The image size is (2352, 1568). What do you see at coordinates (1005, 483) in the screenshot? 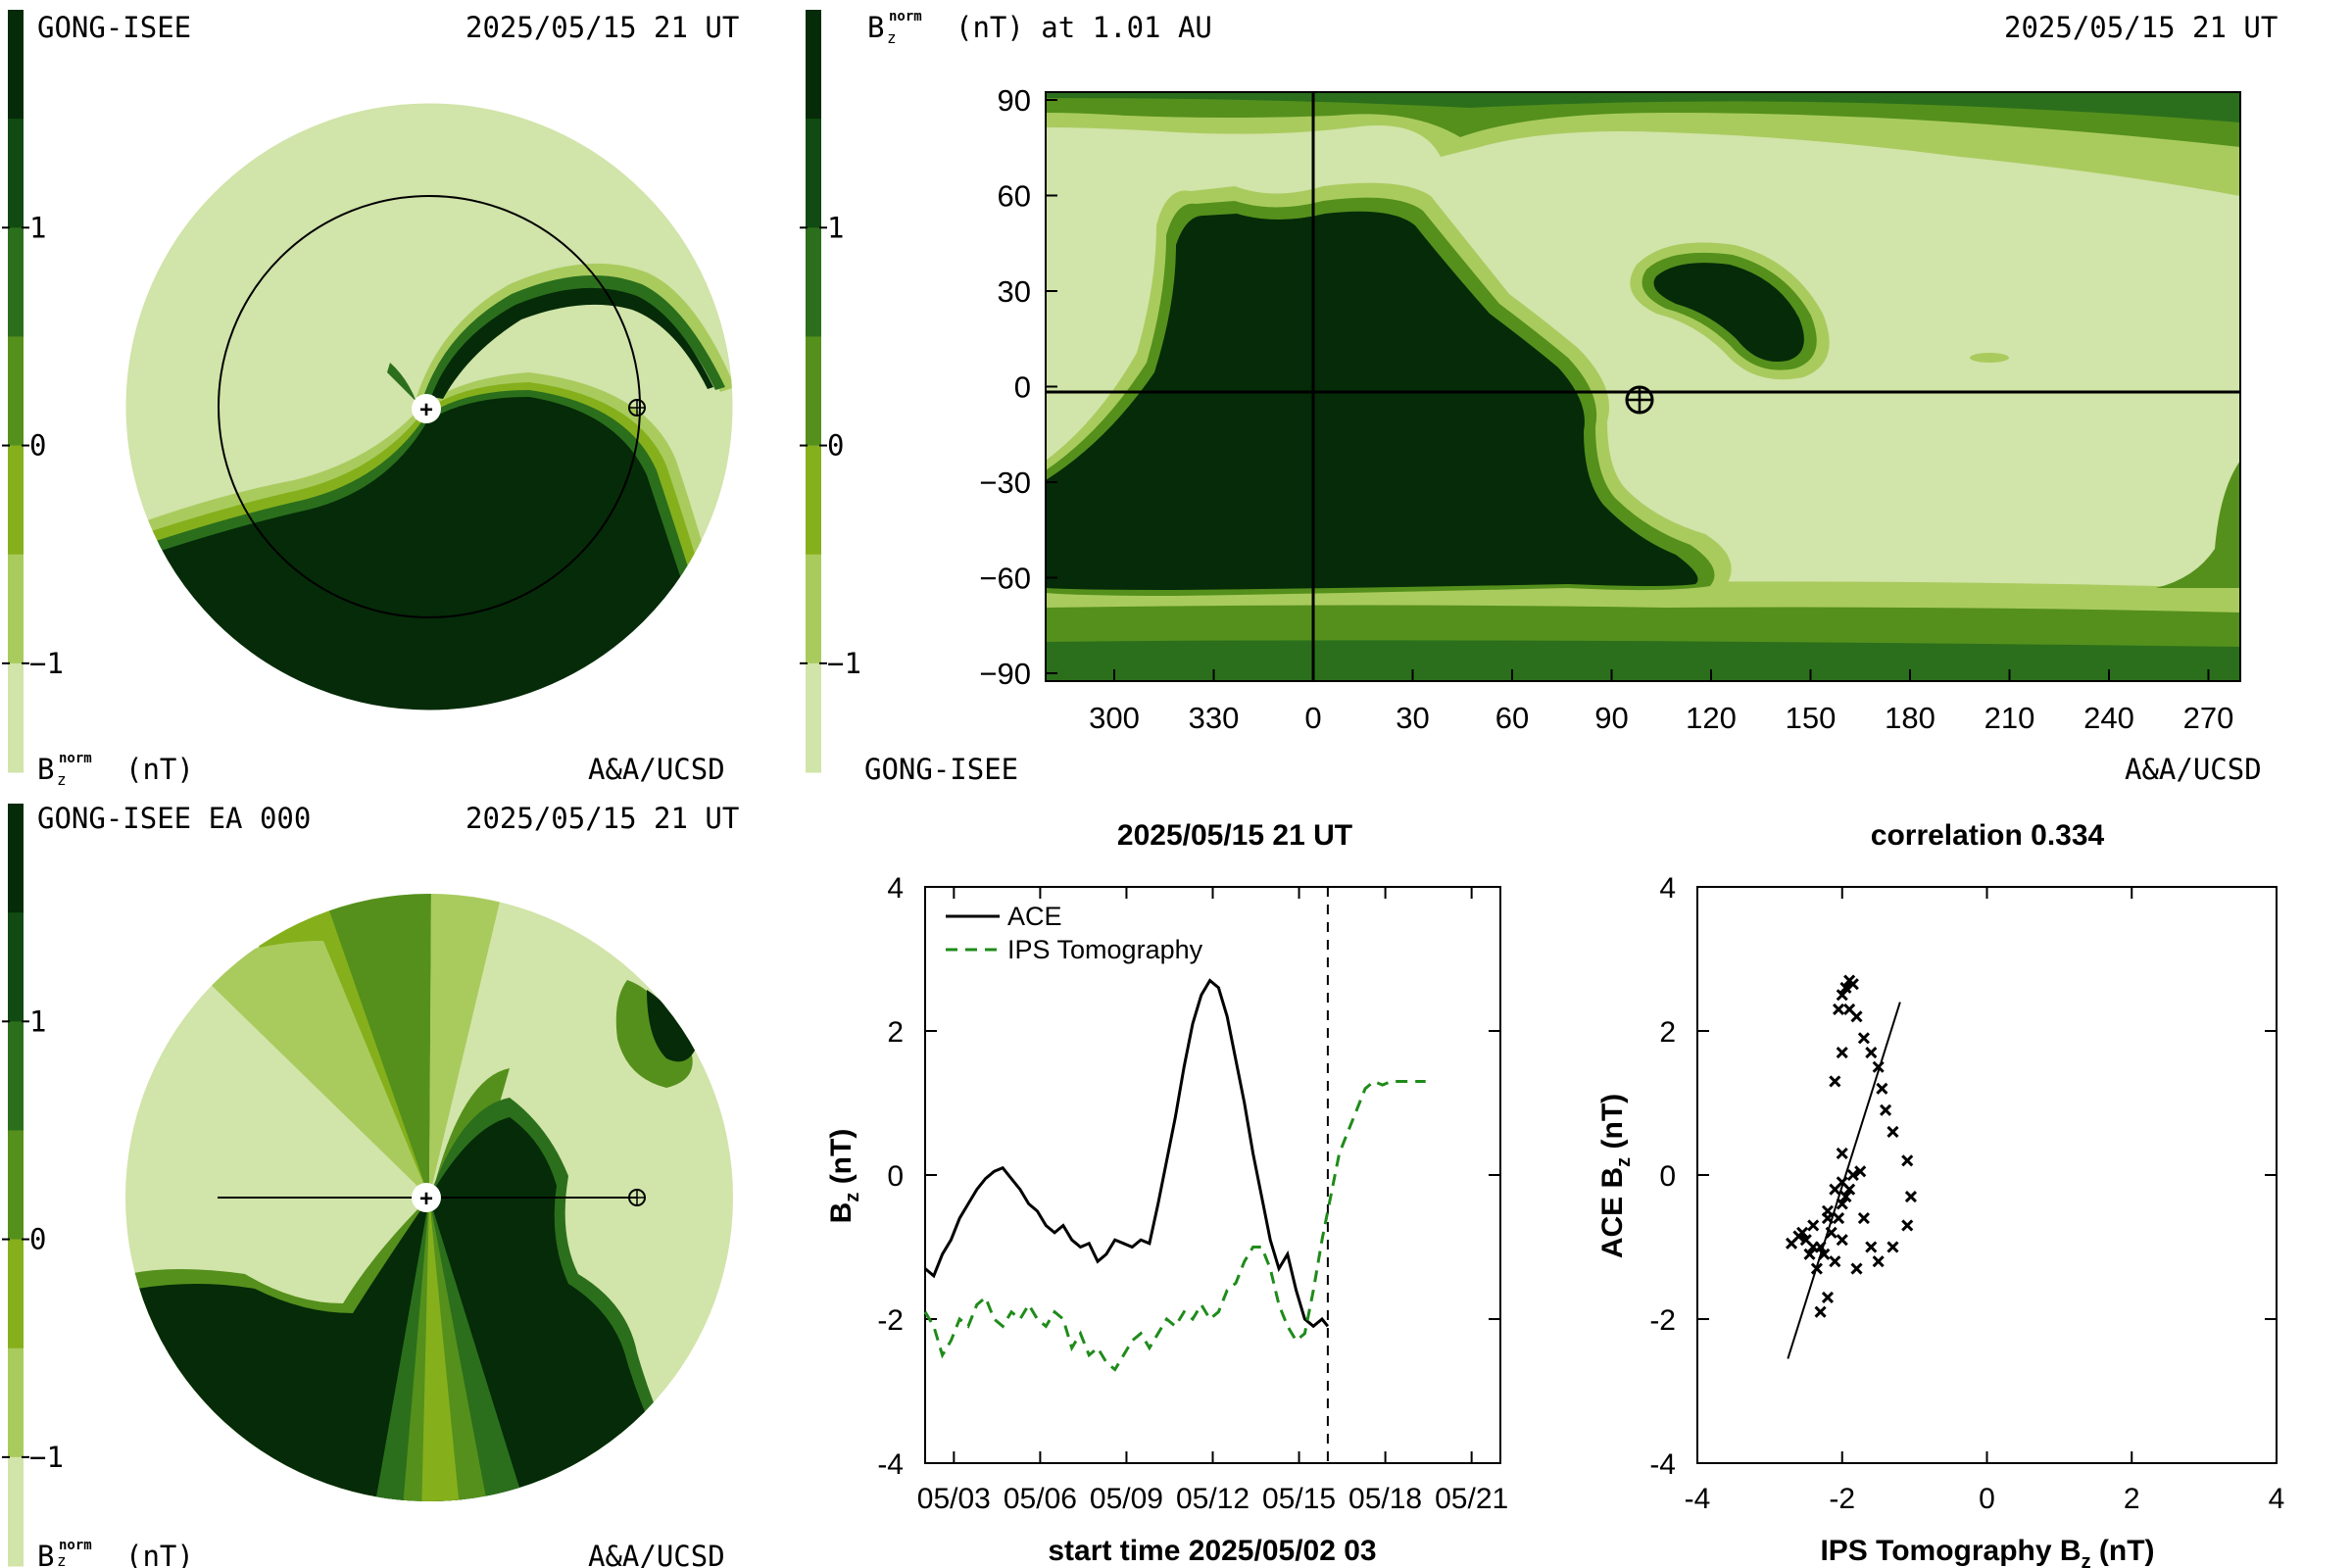
I see `map-ytick-label: −30` at bounding box center [1005, 483].